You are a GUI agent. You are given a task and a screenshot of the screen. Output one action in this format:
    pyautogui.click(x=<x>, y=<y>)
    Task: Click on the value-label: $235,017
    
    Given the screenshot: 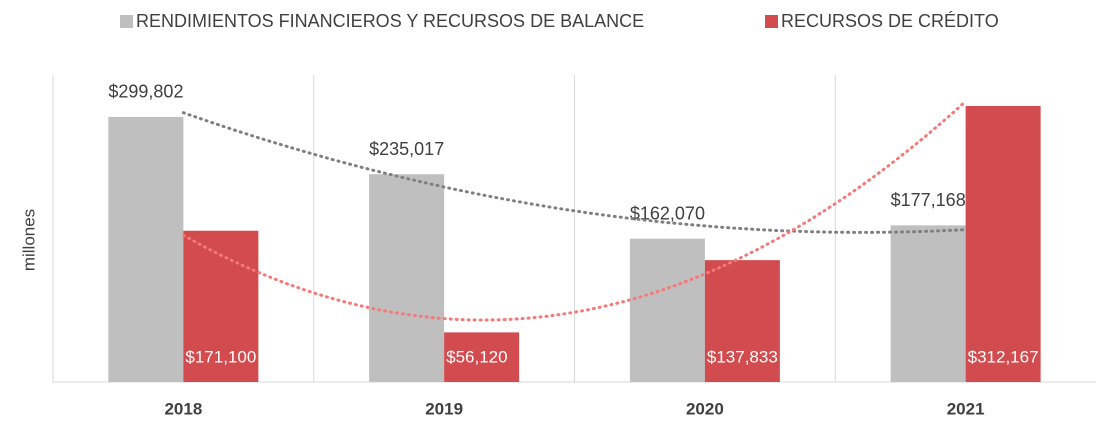 What is the action you would take?
    pyautogui.click(x=406, y=149)
    